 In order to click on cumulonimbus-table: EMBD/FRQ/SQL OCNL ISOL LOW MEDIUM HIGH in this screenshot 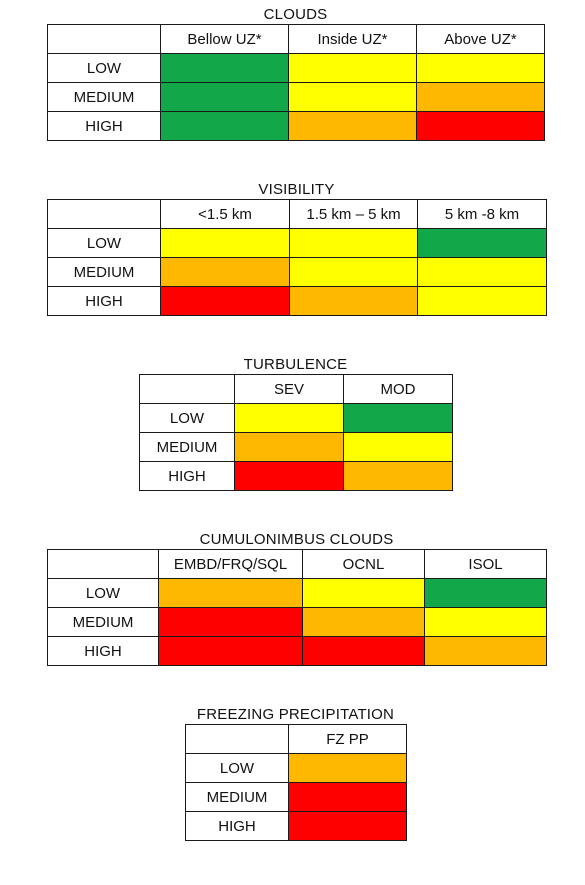, I will do `click(297, 607)`.